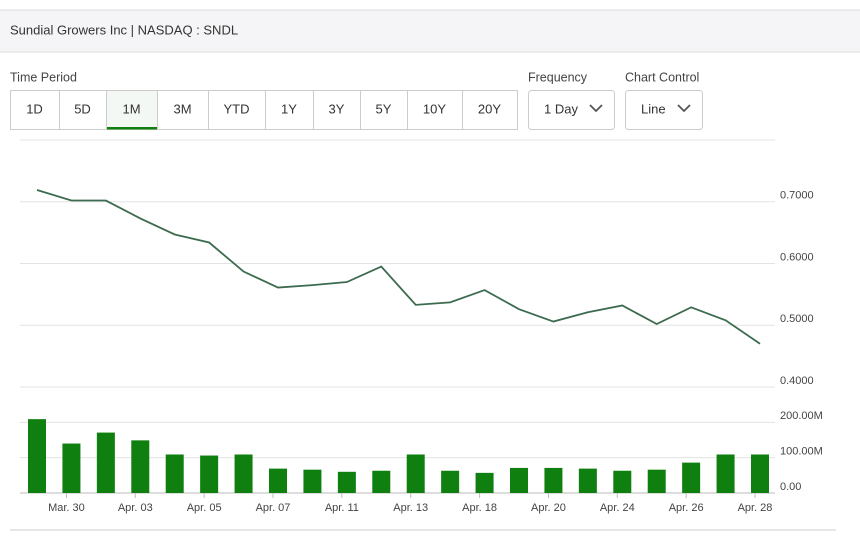 Image resolution: width=860 pixels, height=537 pixels. I want to click on x-tick-label: Apr. 05, so click(204, 508).